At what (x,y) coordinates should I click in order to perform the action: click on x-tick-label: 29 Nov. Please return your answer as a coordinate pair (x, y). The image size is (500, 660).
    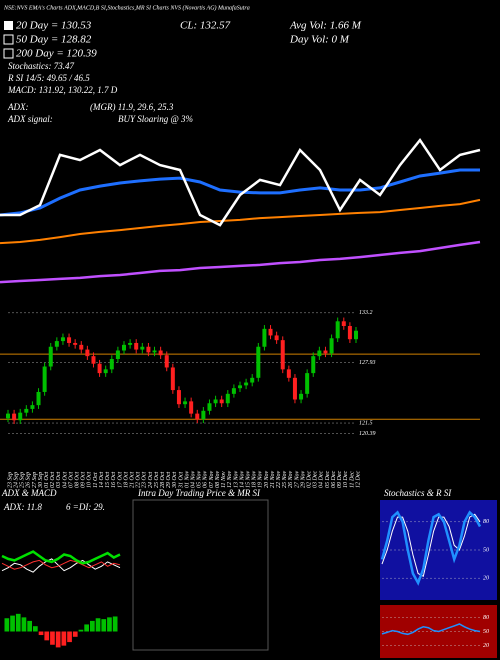
    Looking at the image, I should click on (303, 479).